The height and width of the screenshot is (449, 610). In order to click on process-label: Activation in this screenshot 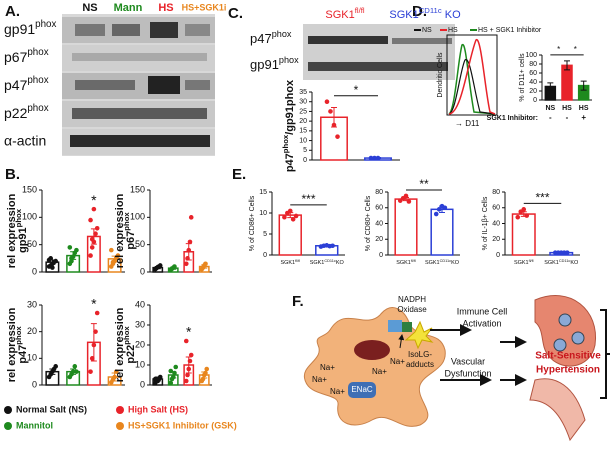, I will do `click(481, 323)`.